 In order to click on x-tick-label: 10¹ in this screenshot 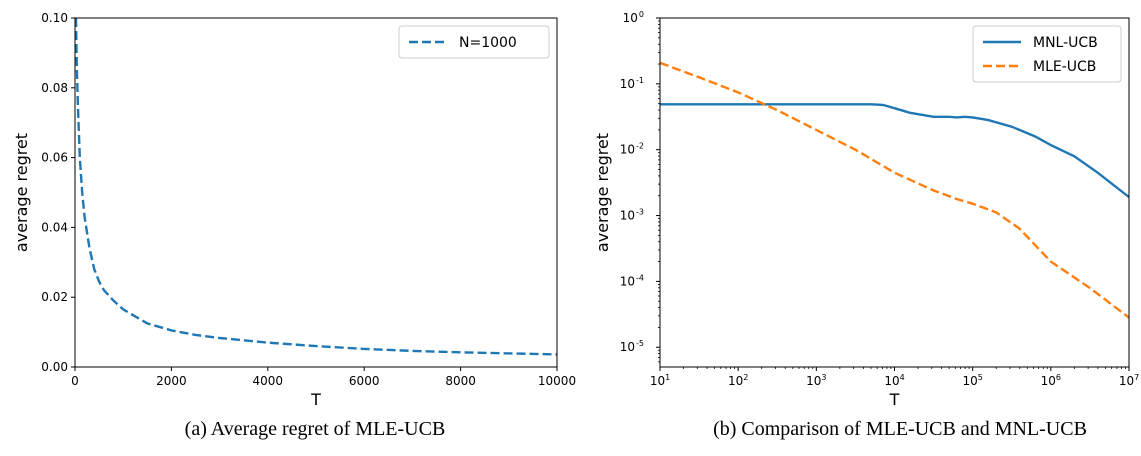, I will do `click(660, 380)`.